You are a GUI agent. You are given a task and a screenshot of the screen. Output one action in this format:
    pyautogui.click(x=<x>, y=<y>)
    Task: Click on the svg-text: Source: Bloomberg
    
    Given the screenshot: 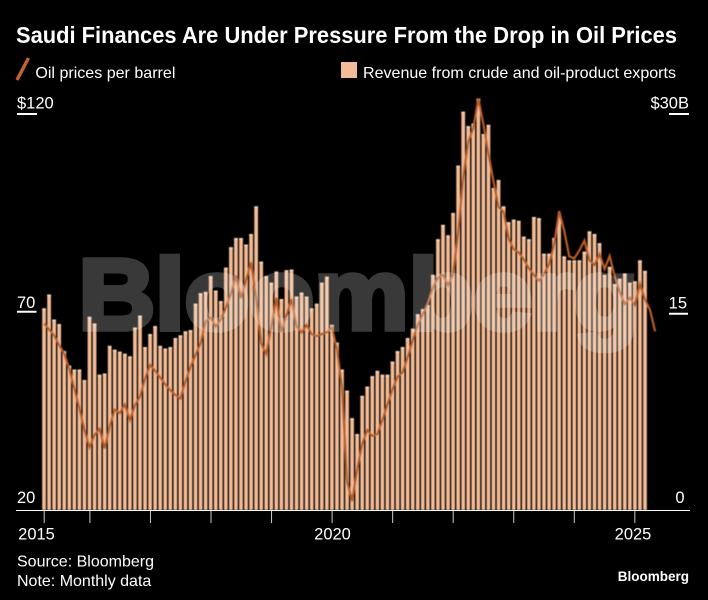 What is the action you would take?
    pyautogui.click(x=85, y=562)
    